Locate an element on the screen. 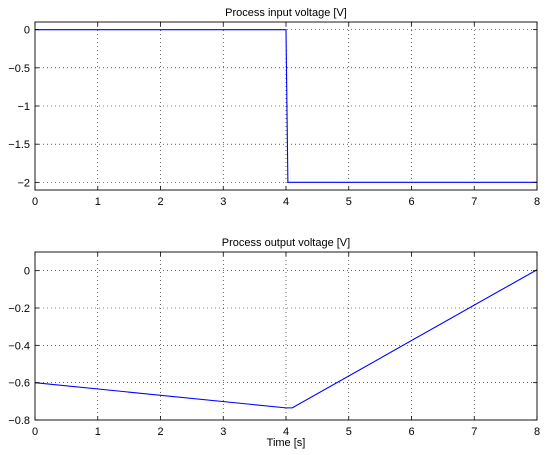  input-x-tick-label: 1 is located at coordinates (98, 202).